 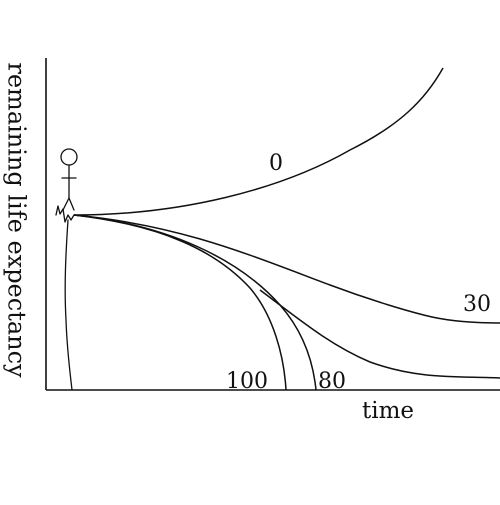 I want to click on curve-label-0: 0, so click(x=276, y=163).